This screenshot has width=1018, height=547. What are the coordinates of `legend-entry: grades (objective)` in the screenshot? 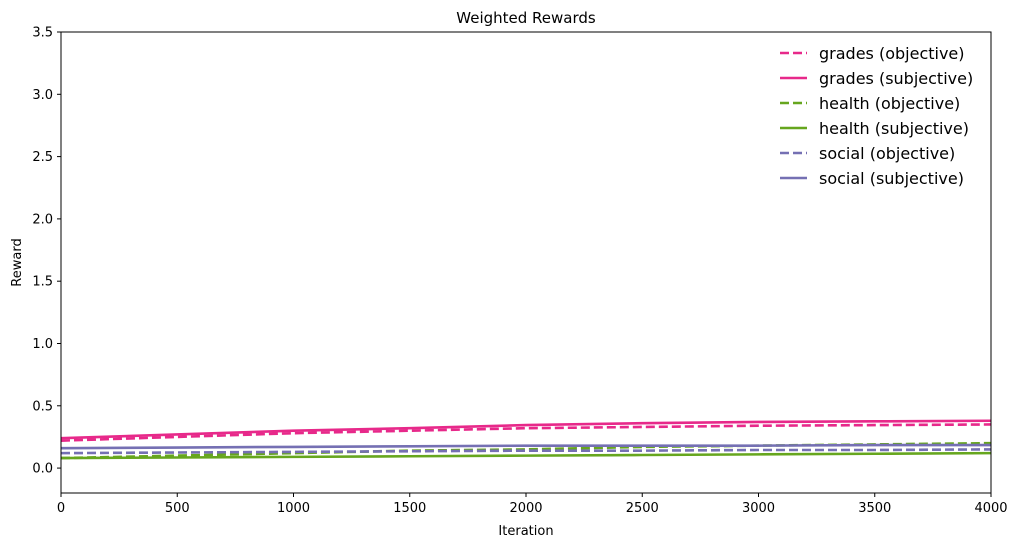 It's located at (892, 53).